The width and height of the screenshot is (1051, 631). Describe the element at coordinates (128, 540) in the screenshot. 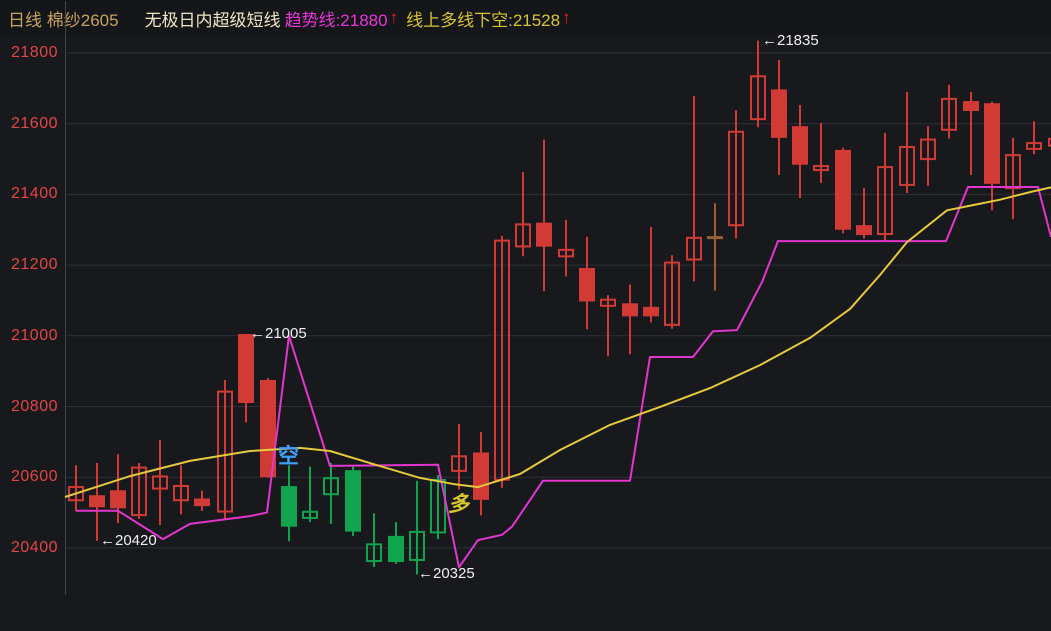

I see `price-annotation: ←20420` at that location.